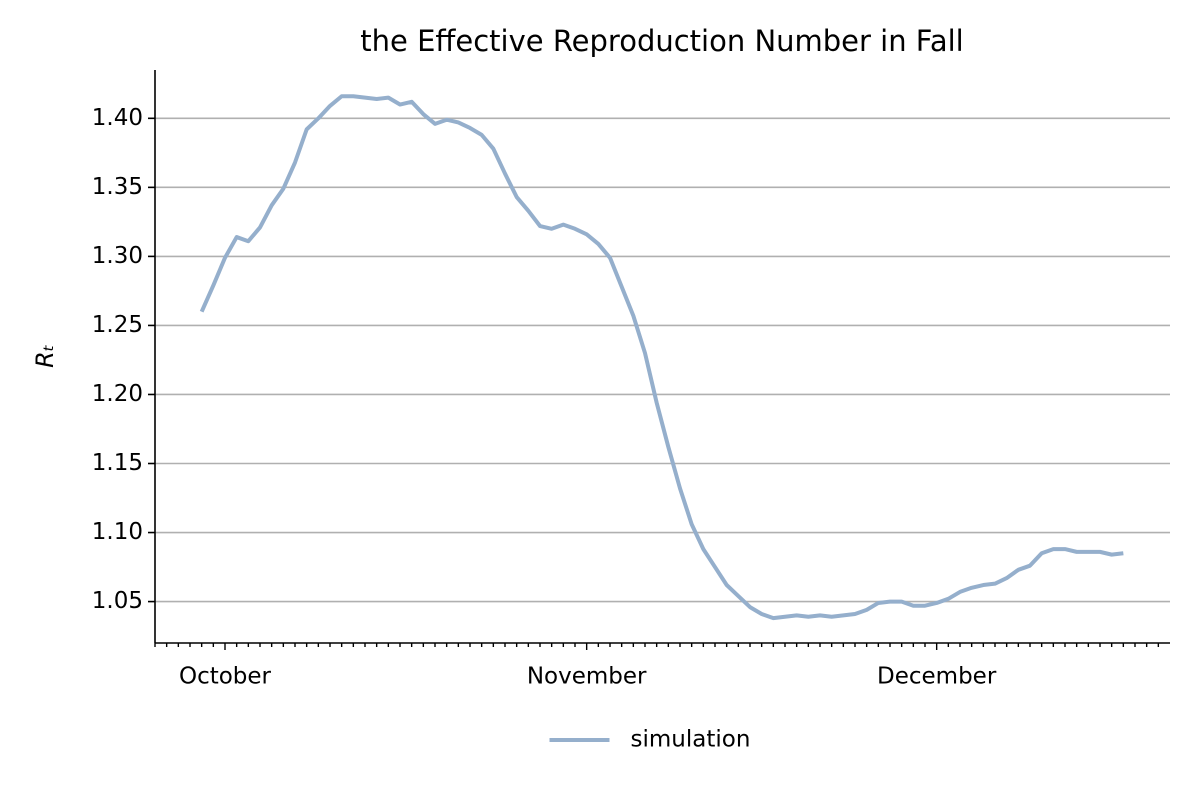 The image size is (1200, 800). I want to click on y-tick-label: 1.05, so click(117, 601).